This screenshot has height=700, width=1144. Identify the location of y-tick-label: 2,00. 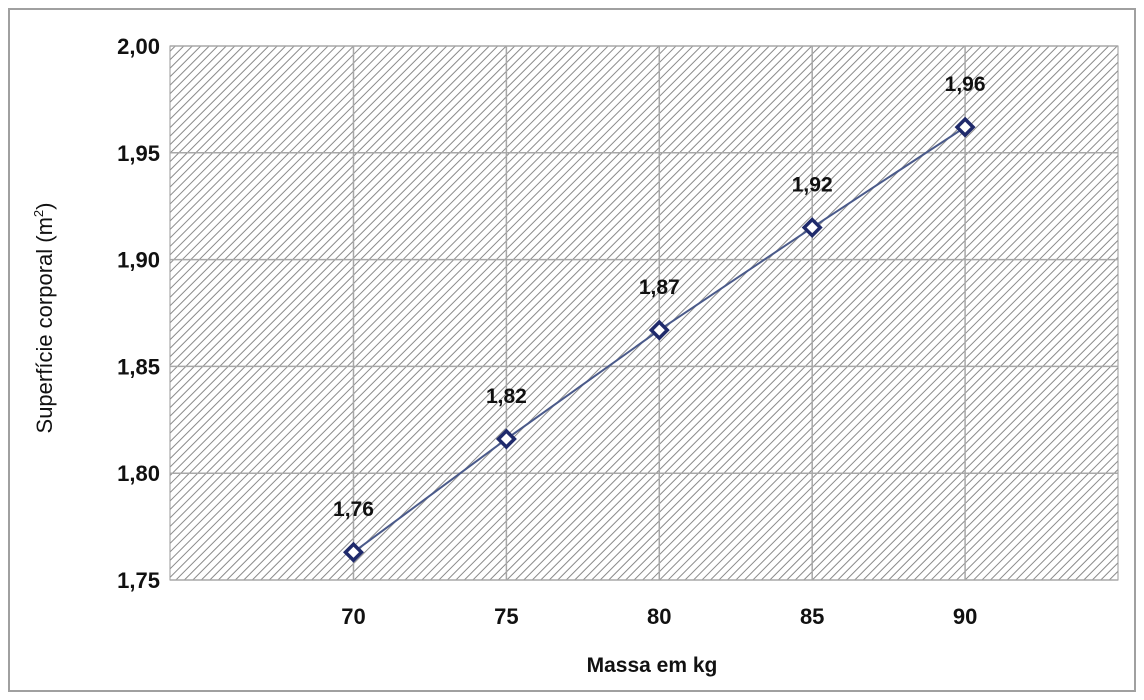
(138, 46).